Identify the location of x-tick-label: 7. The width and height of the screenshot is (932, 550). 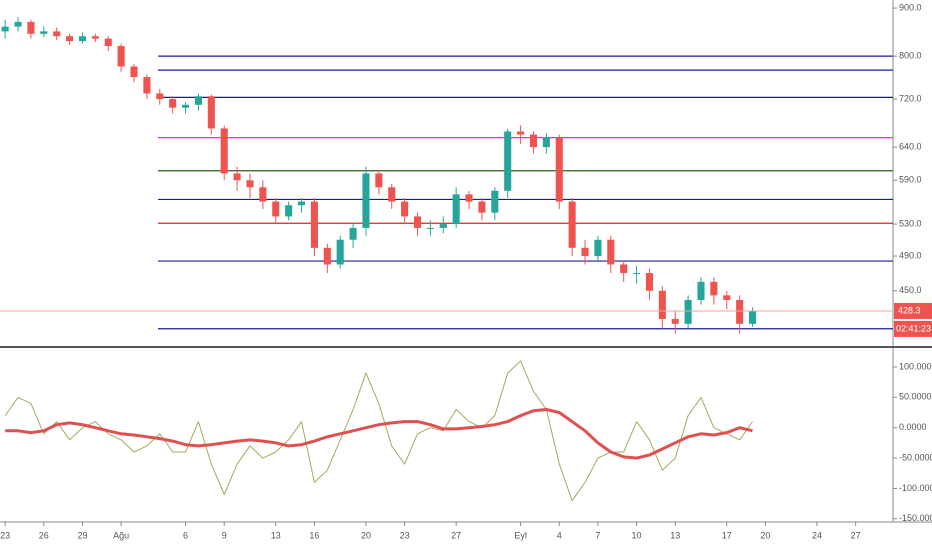
(597, 535).